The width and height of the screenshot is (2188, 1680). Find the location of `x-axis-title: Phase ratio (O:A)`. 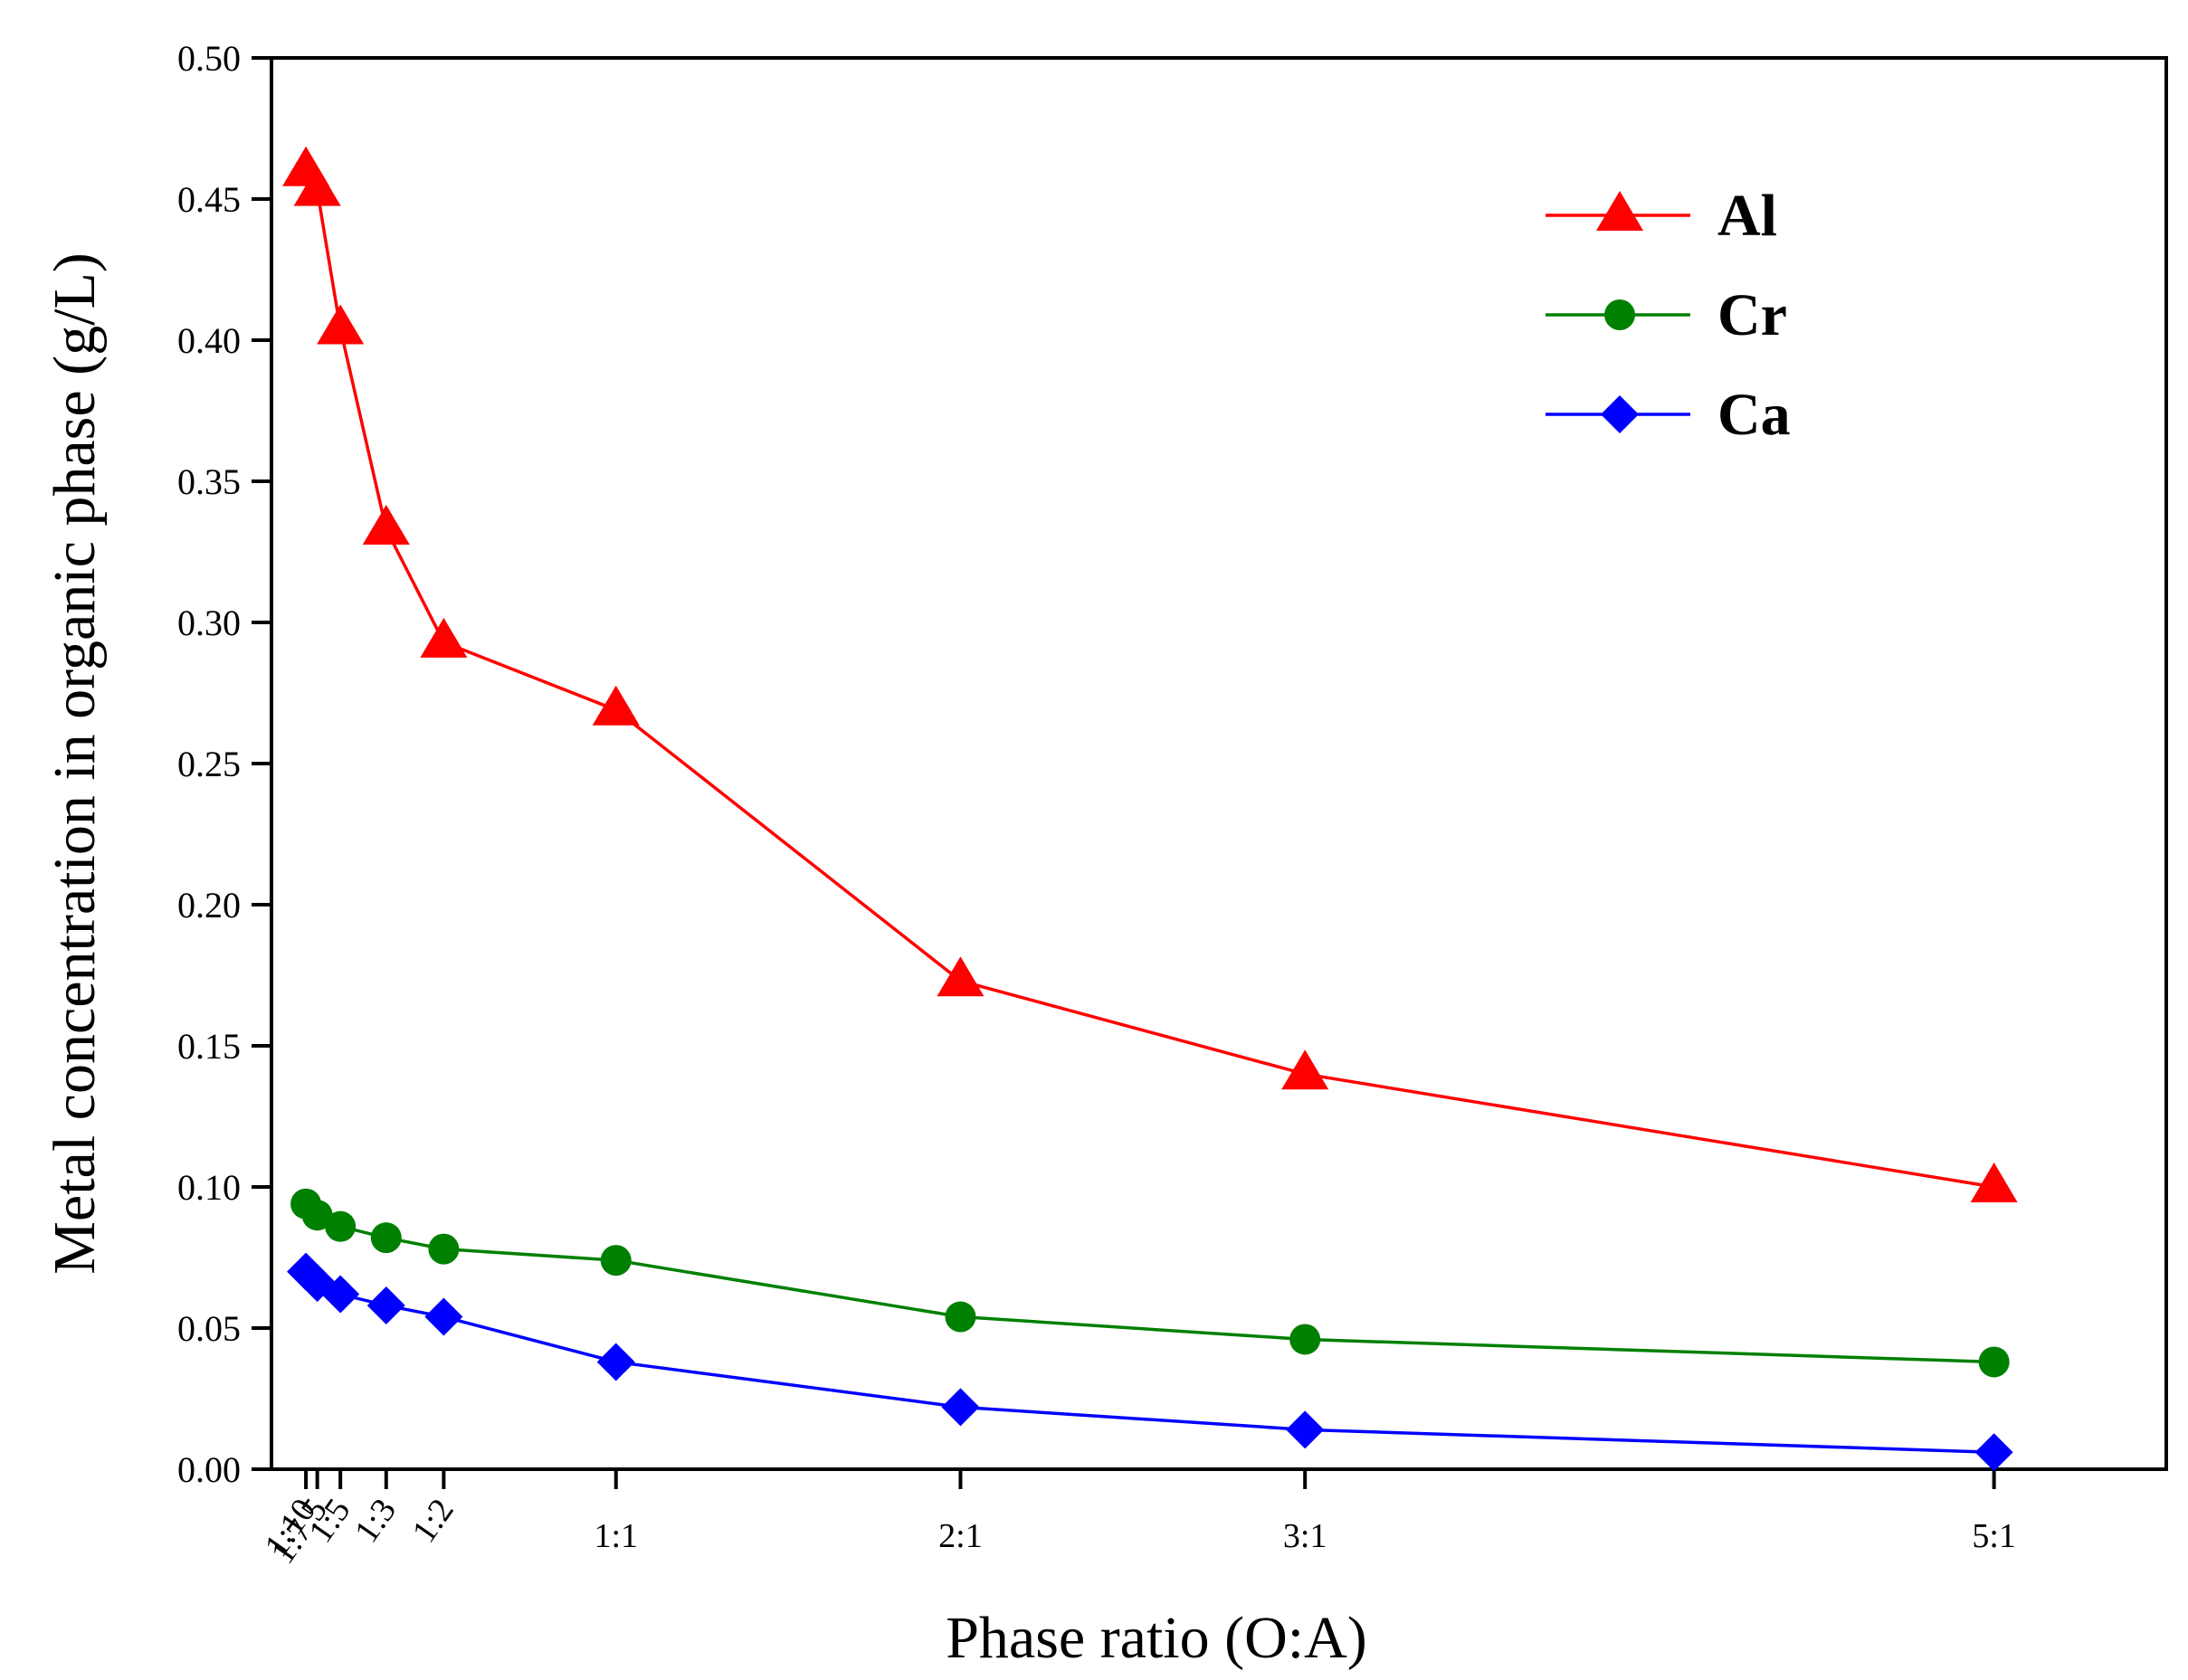

x-axis-title: Phase ratio (O:A) is located at coordinates (1156, 1638).